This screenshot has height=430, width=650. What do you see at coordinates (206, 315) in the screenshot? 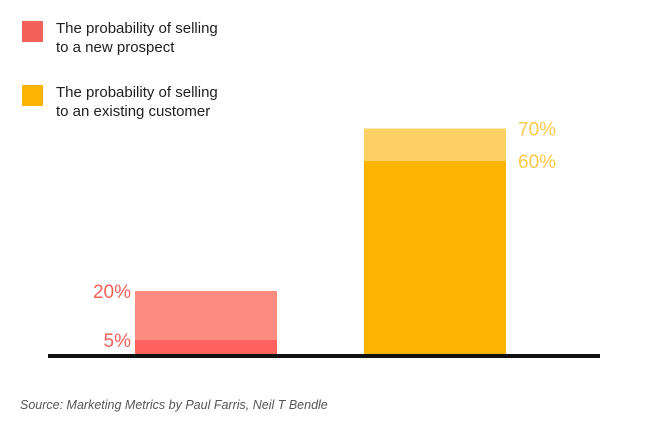
I see `bar-new-prospect-upper` at bounding box center [206, 315].